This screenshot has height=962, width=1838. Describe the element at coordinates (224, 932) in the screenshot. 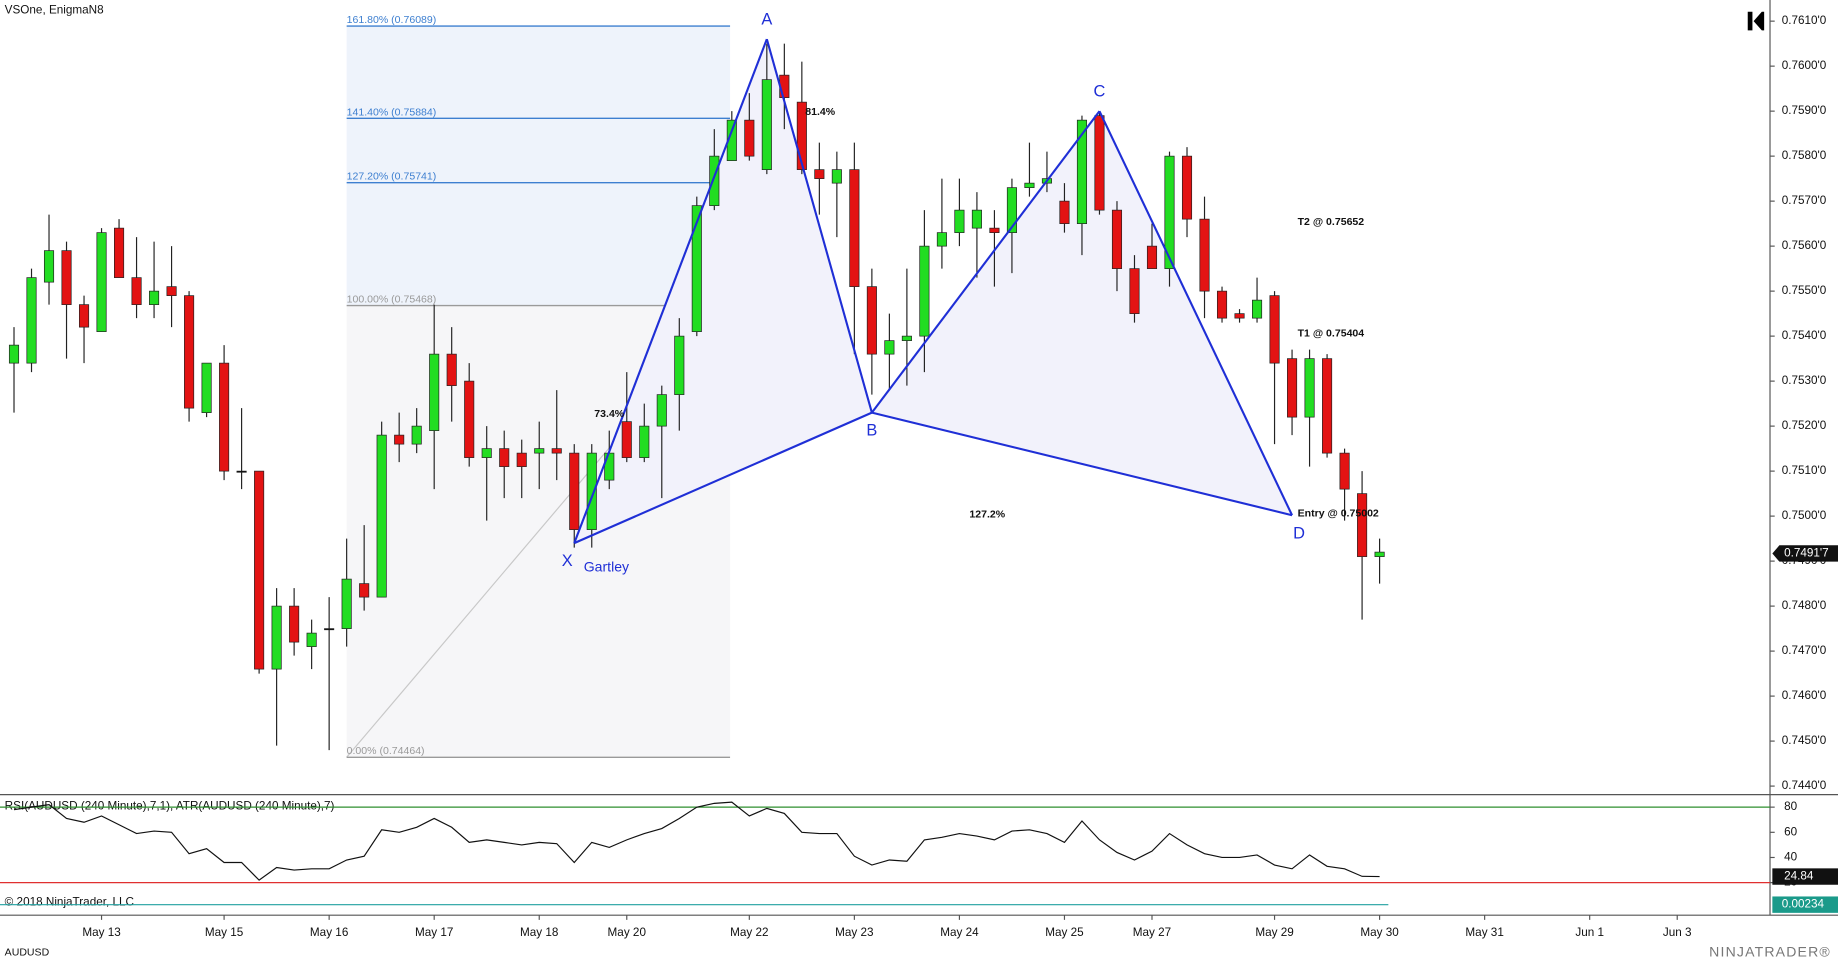

I see `x-tick-label: May 15` at that location.